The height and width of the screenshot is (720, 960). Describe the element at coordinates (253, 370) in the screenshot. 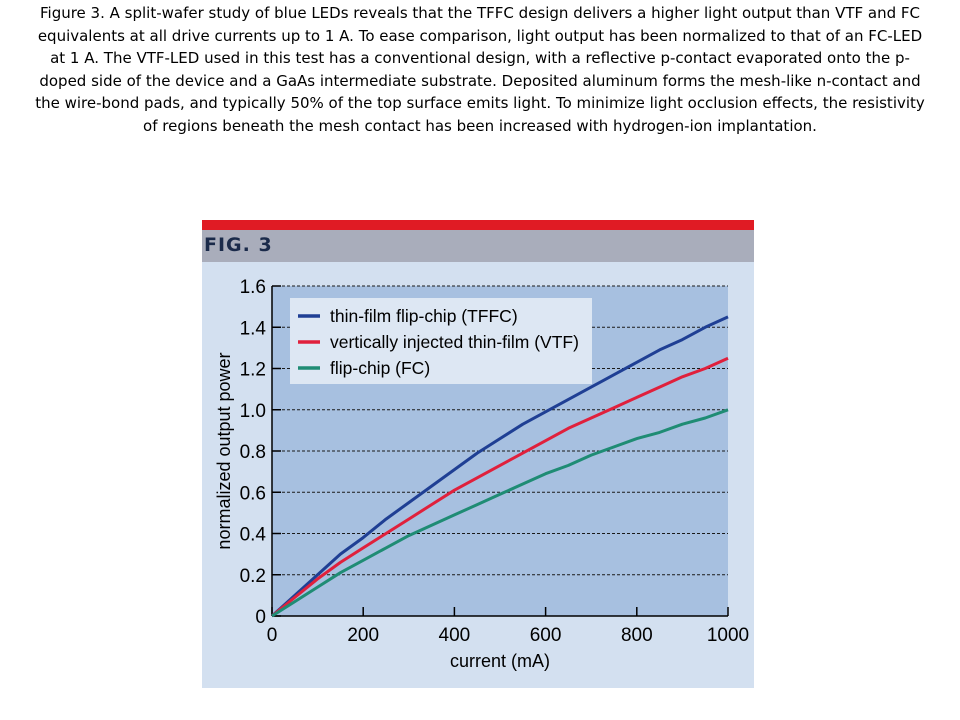

I see `y-tick-label: 1.2` at that location.